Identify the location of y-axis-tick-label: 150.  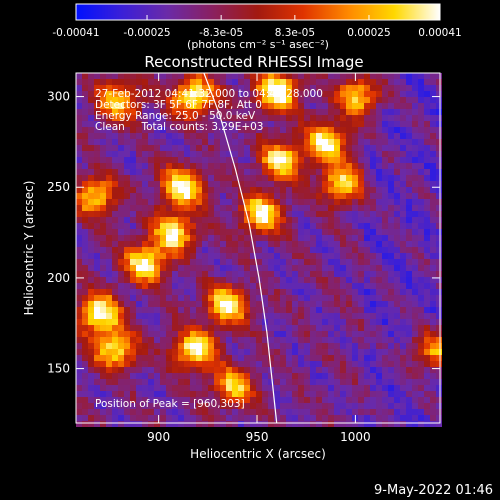
(58, 369).